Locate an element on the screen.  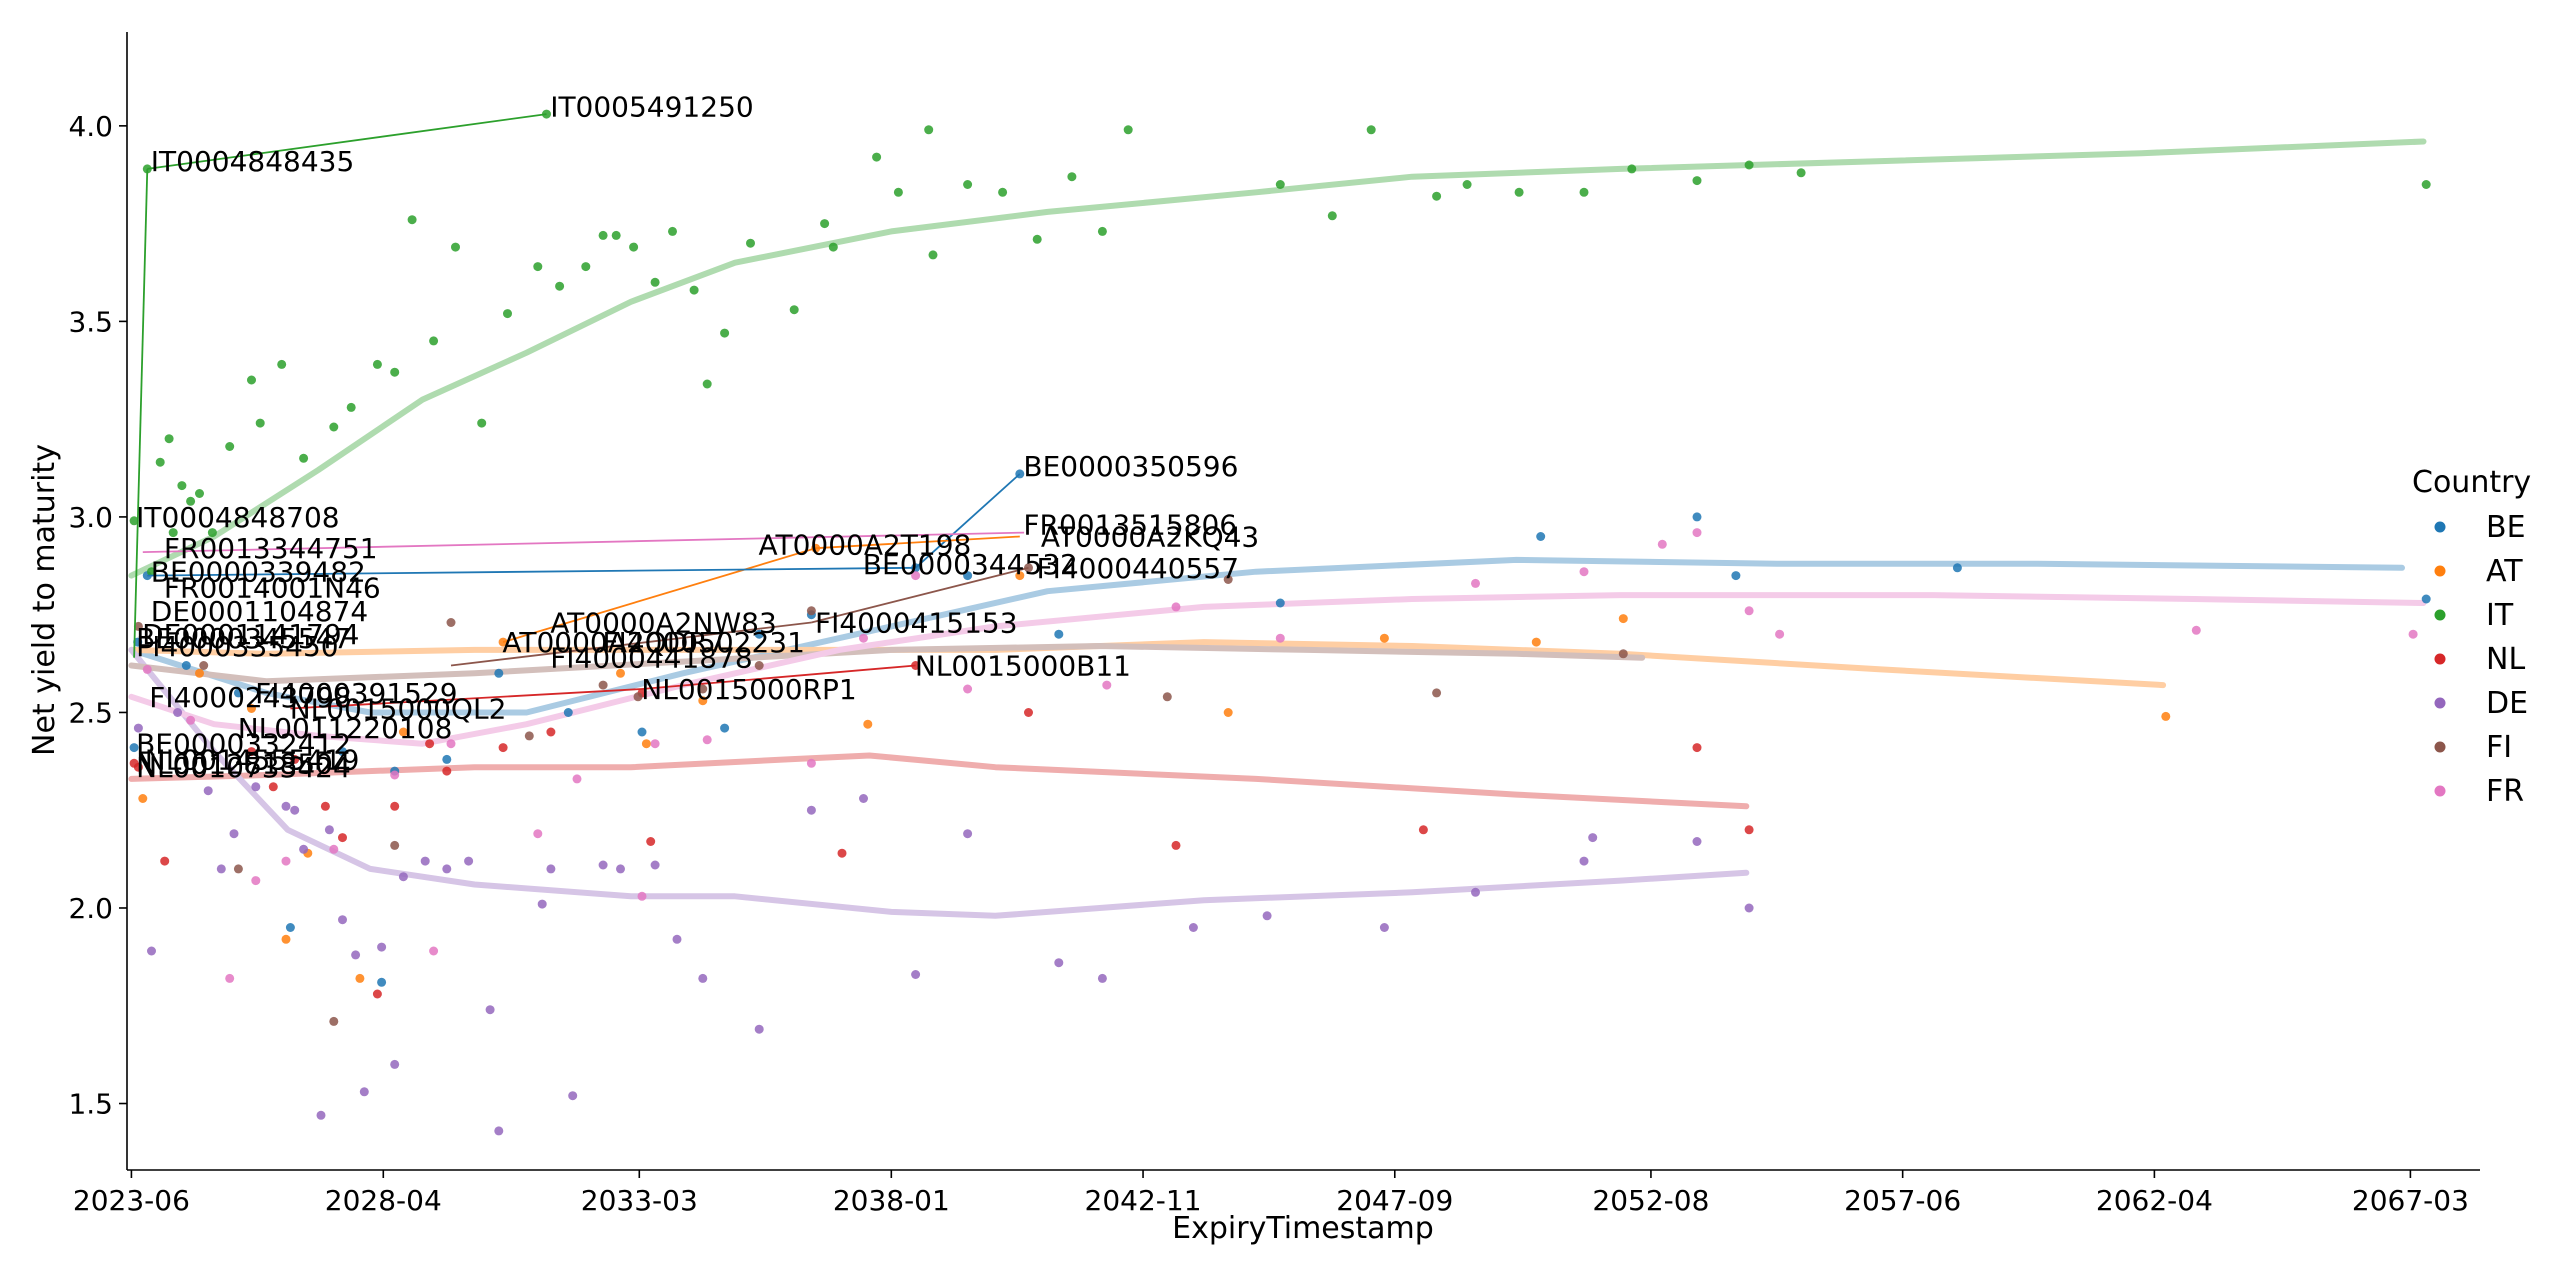
trend-line-fr is located at coordinates (1277, 669).